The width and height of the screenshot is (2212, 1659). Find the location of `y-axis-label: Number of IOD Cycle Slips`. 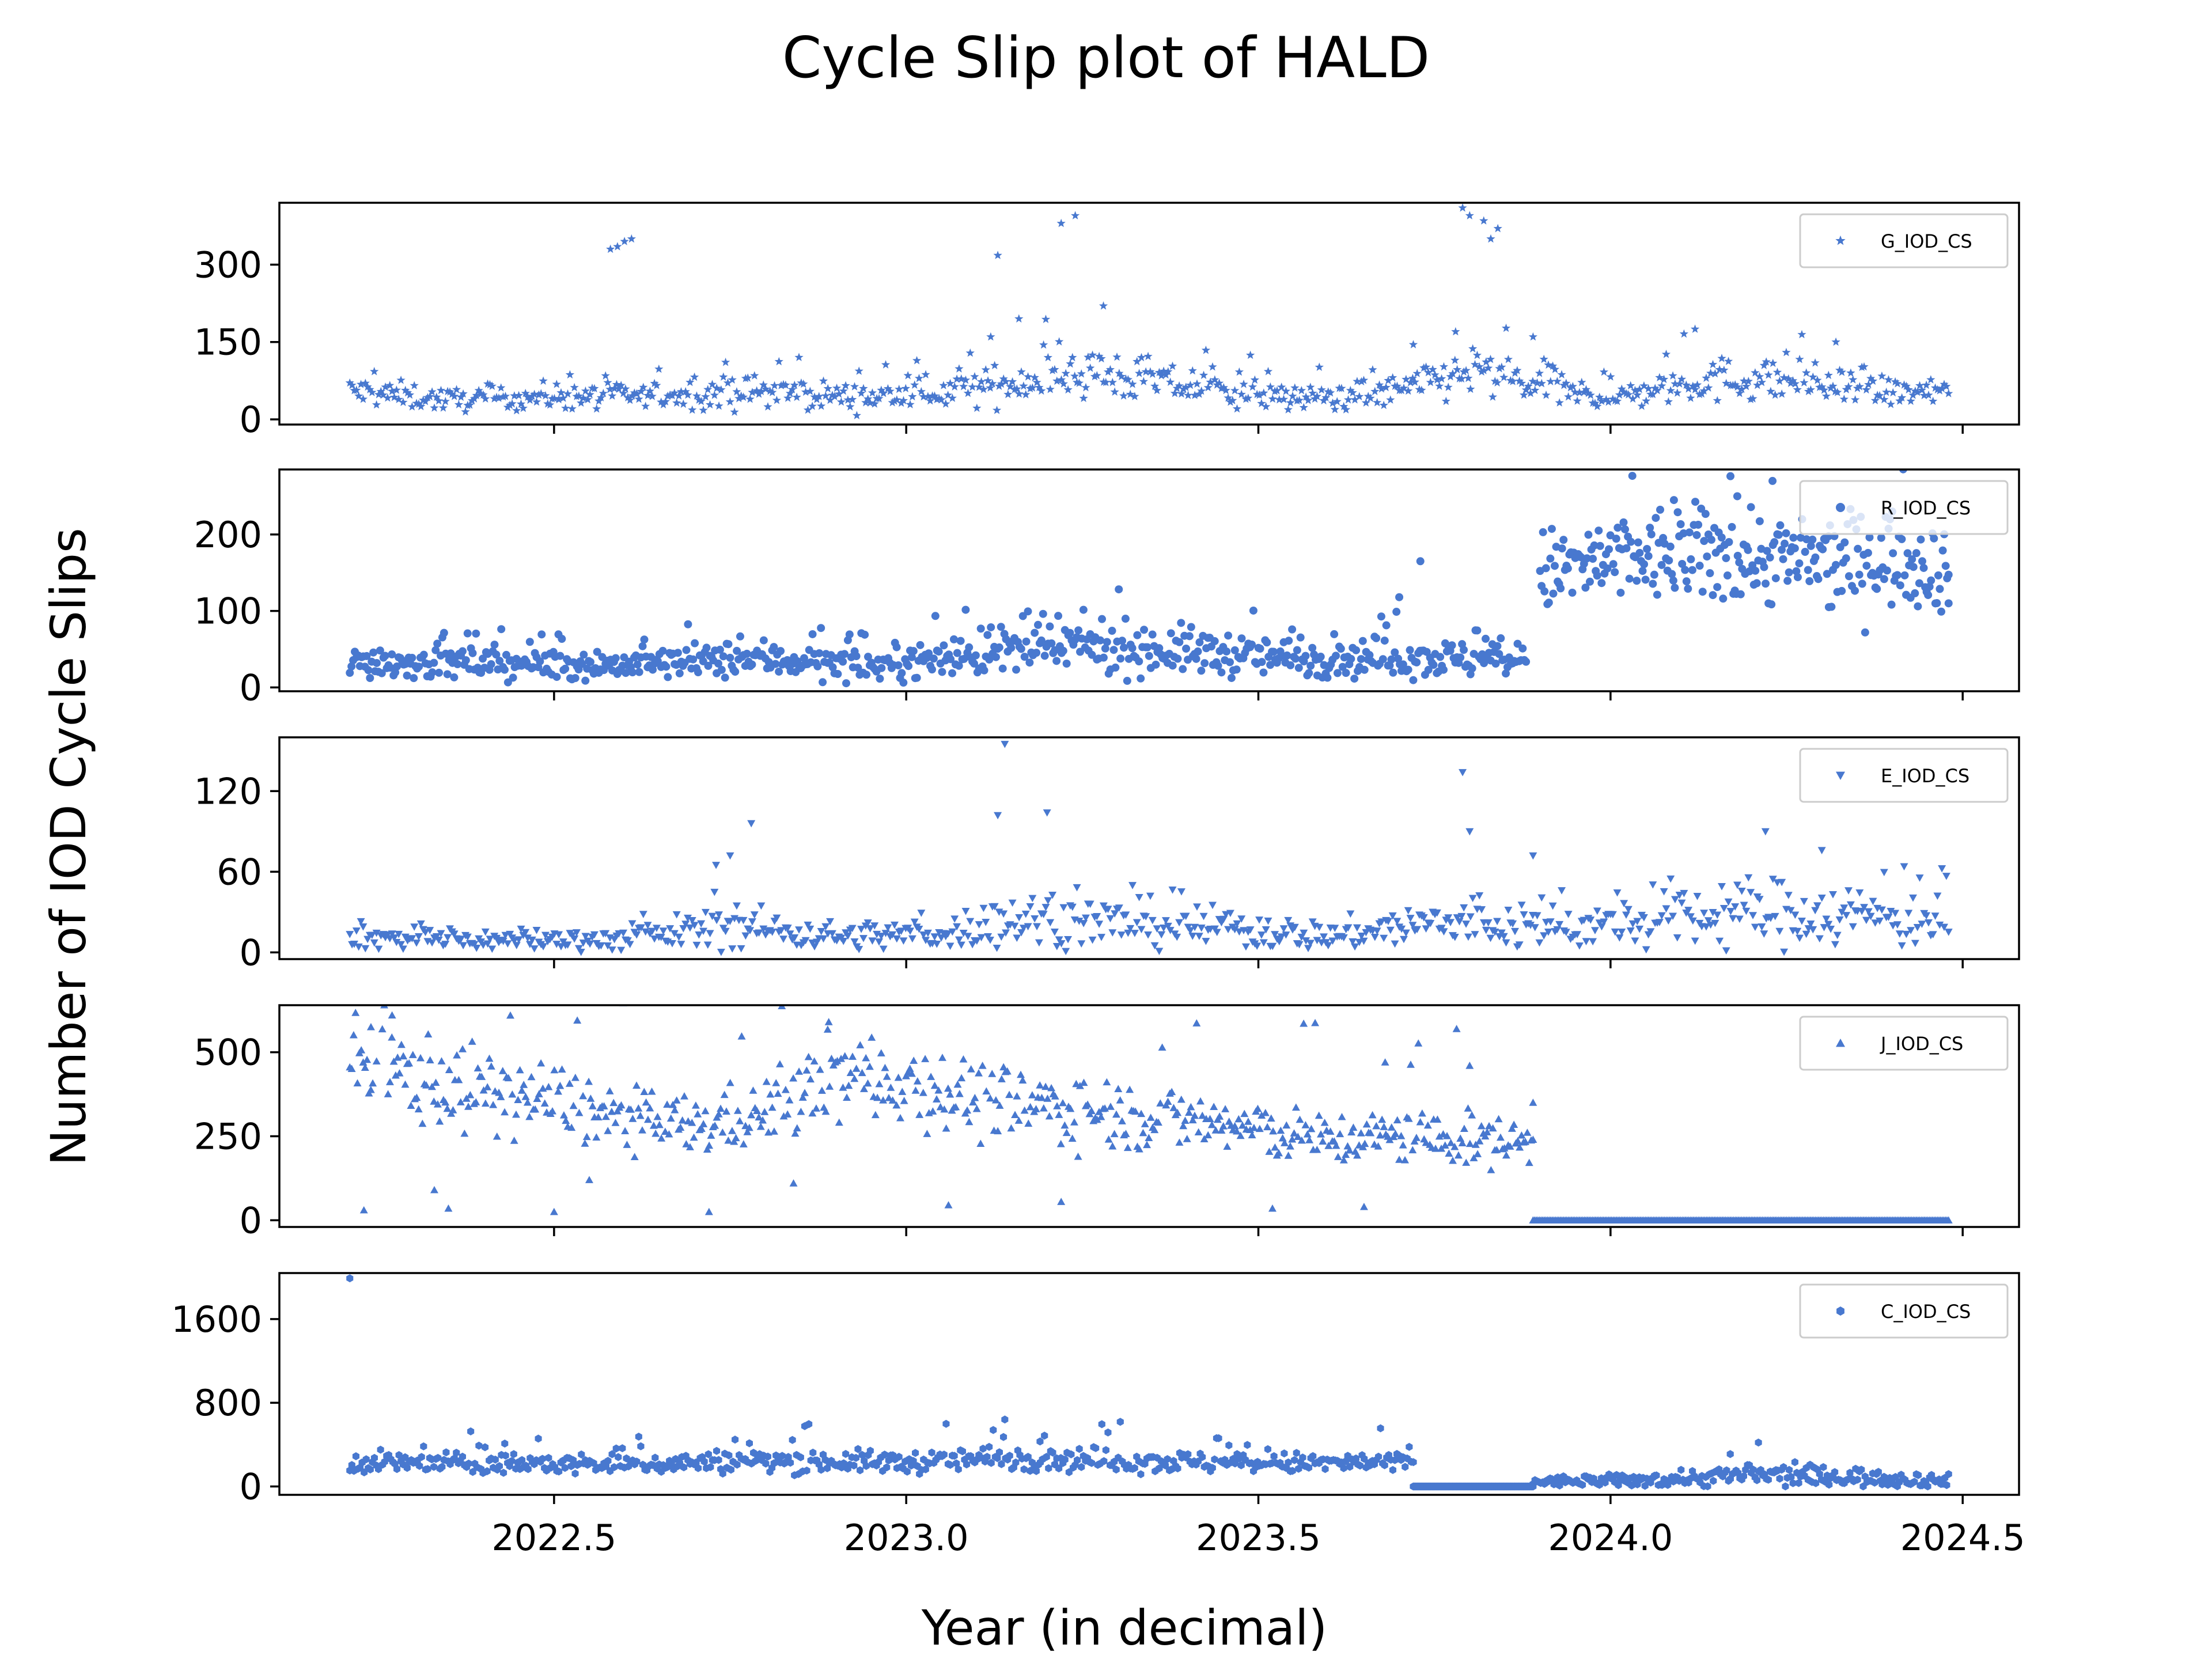

y-axis-label: Number of IOD Cycle Slips is located at coordinates (68, 846).